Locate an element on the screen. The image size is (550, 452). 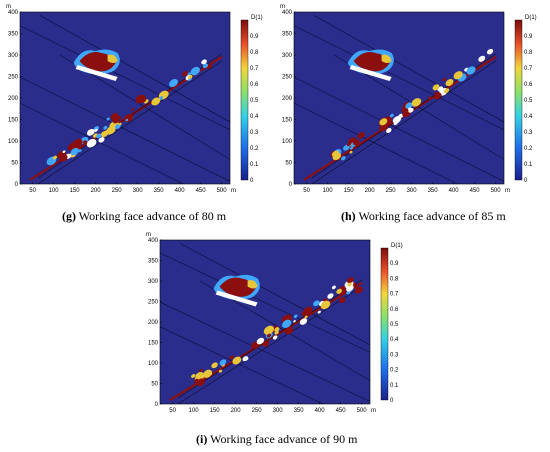
y-tick-label: 400 is located at coordinates (153, 241).